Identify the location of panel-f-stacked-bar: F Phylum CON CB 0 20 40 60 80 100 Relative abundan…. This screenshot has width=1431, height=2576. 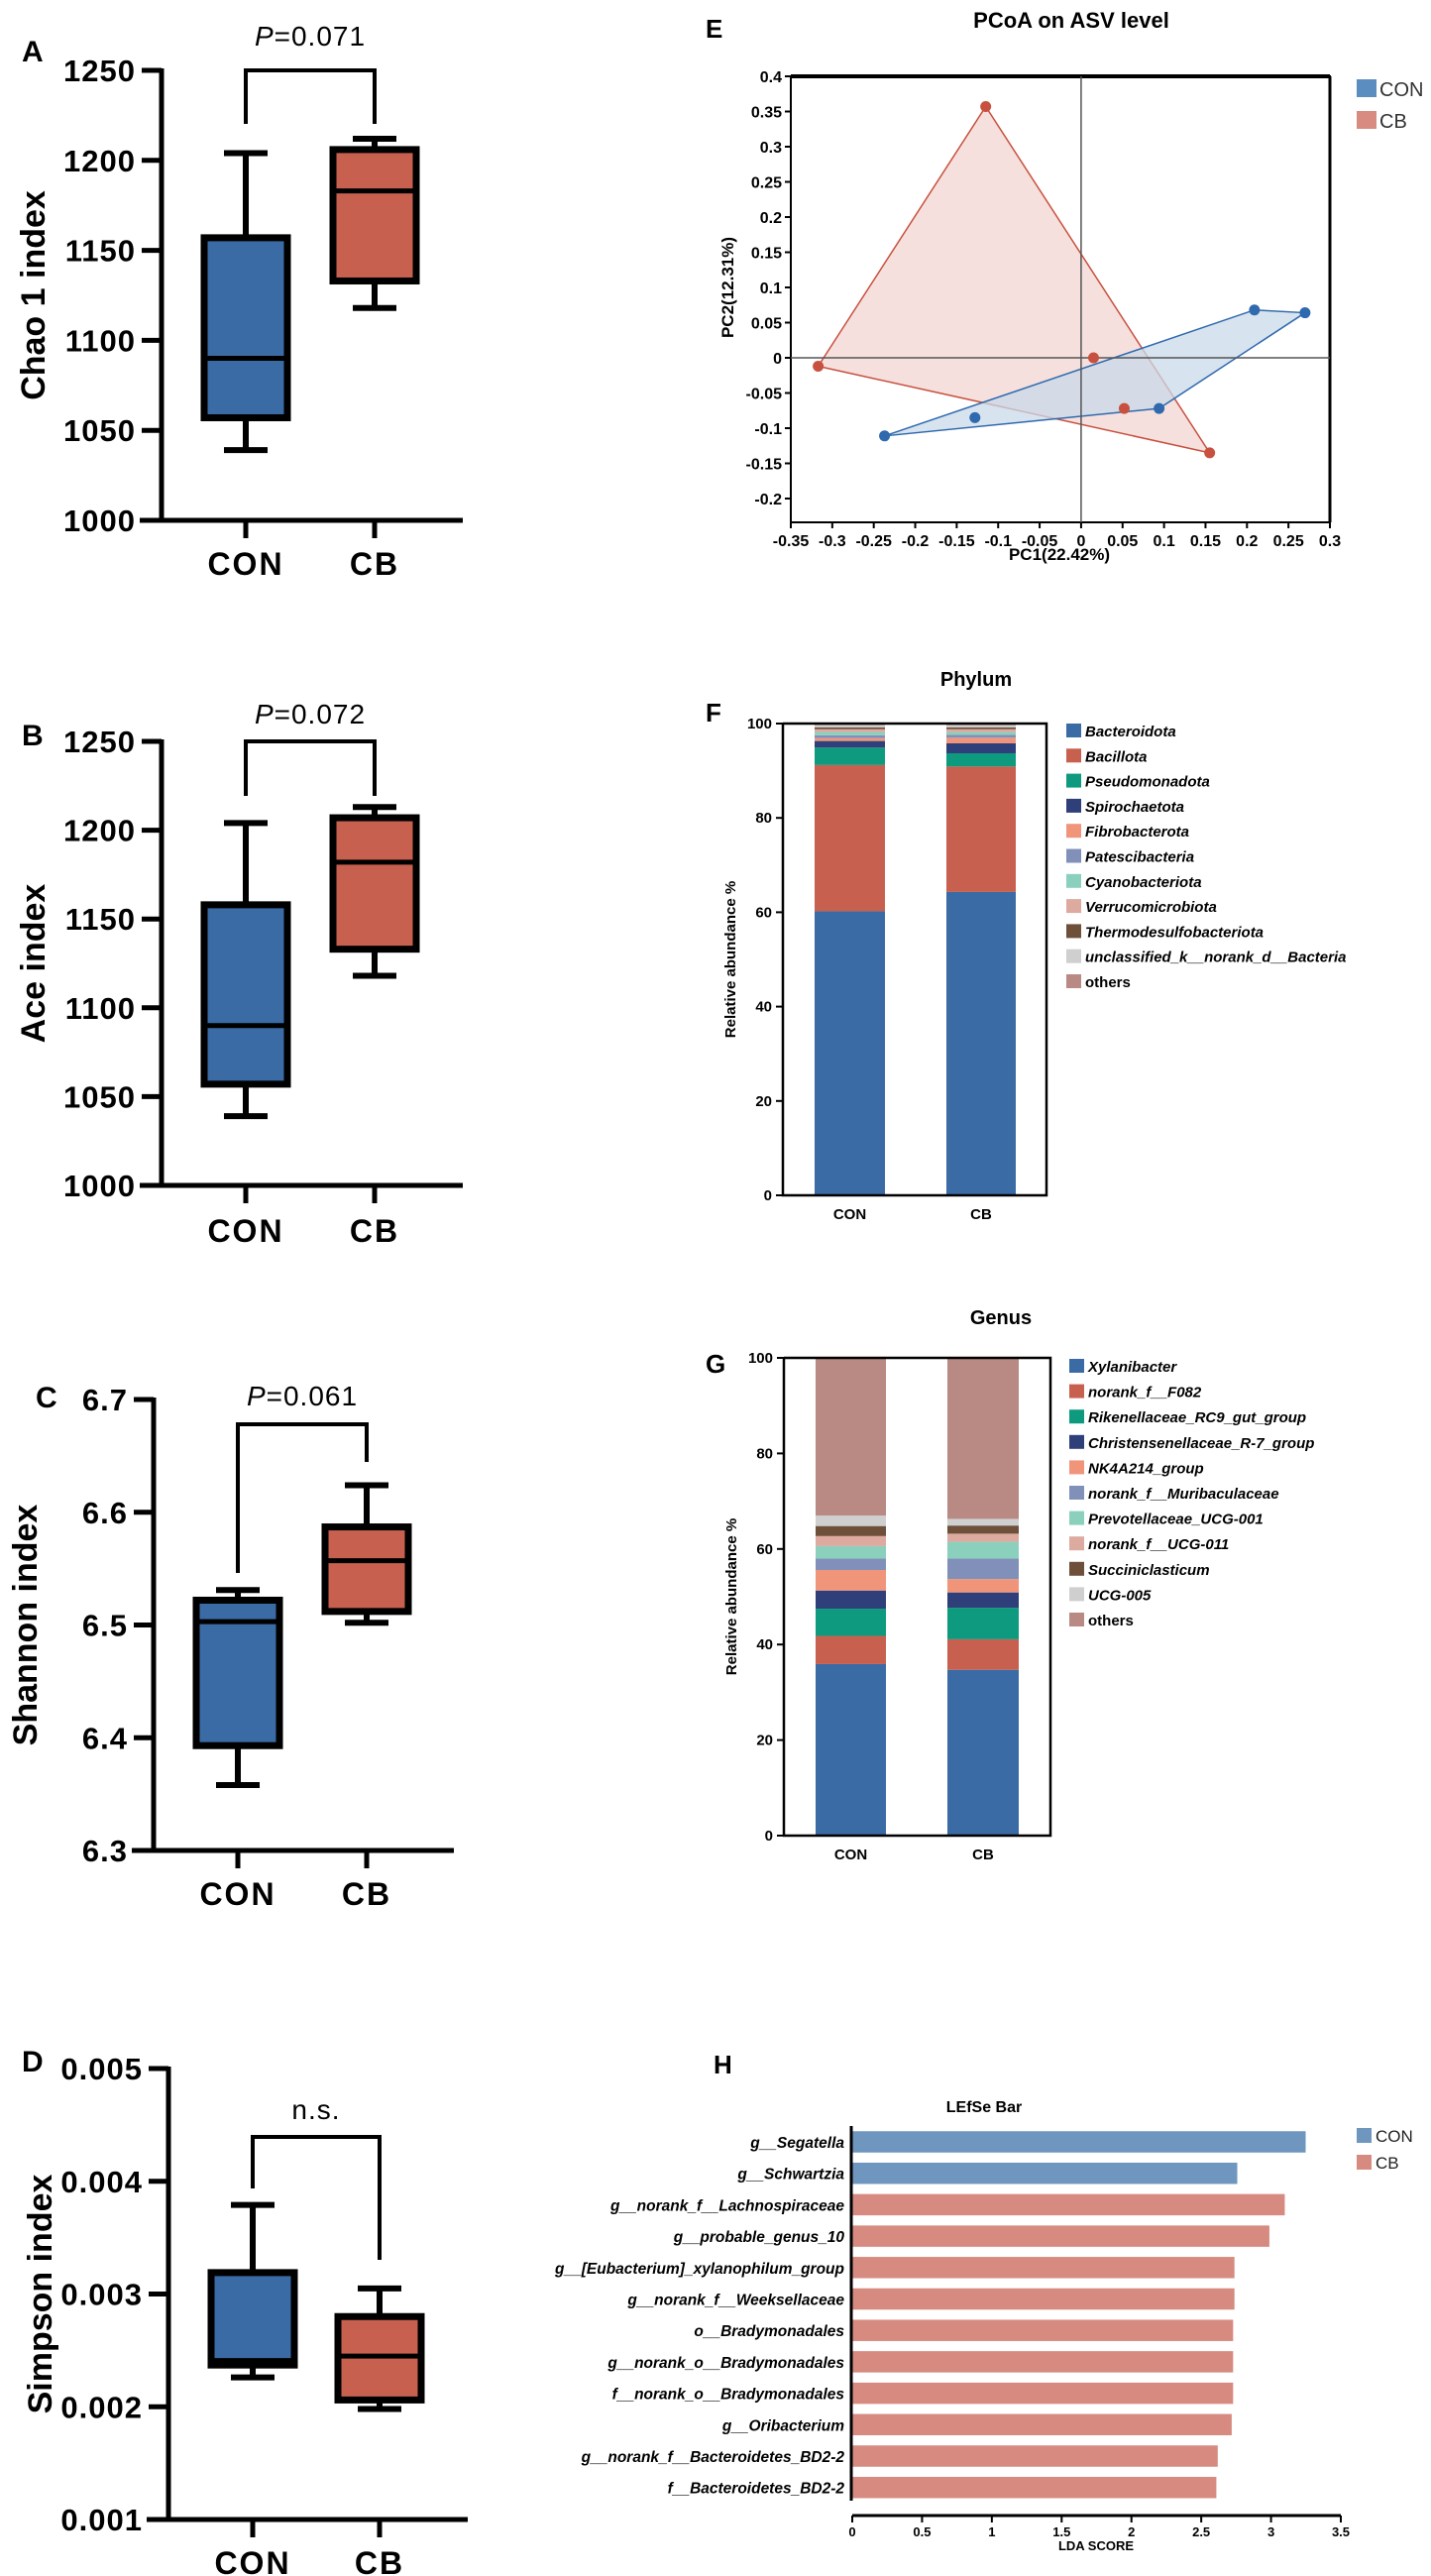
(1026, 946).